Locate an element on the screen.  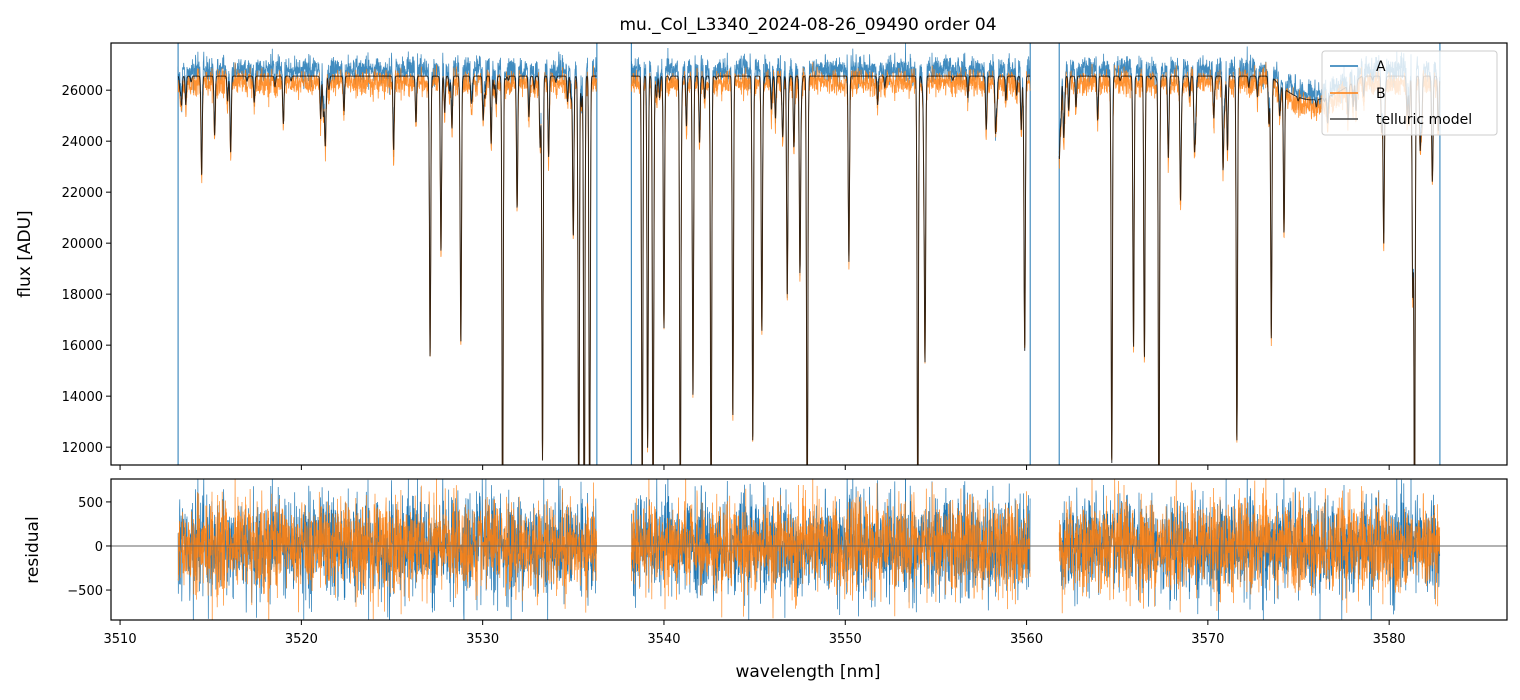
residual-y-tick-label: 500 is located at coordinates (90, 503).